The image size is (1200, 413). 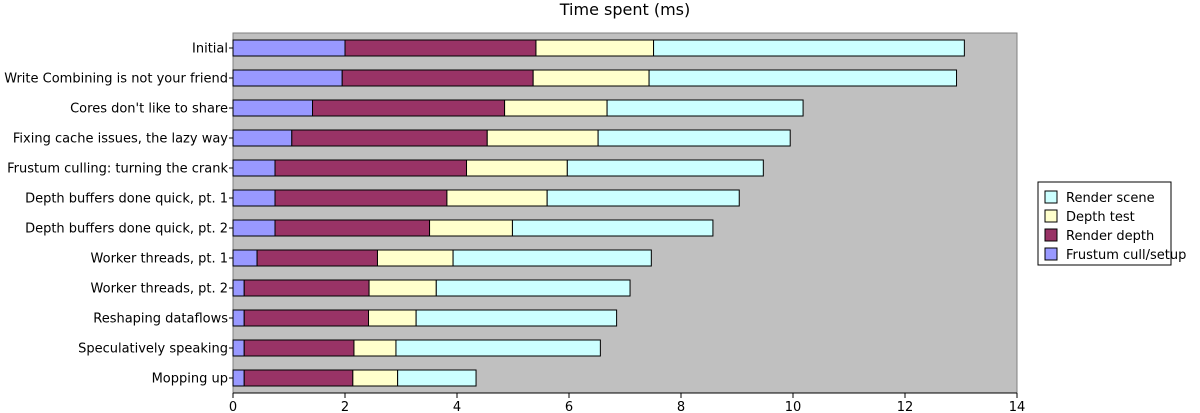 I want to click on category-label: Frustum culling: turning the crank, so click(x=117, y=169).